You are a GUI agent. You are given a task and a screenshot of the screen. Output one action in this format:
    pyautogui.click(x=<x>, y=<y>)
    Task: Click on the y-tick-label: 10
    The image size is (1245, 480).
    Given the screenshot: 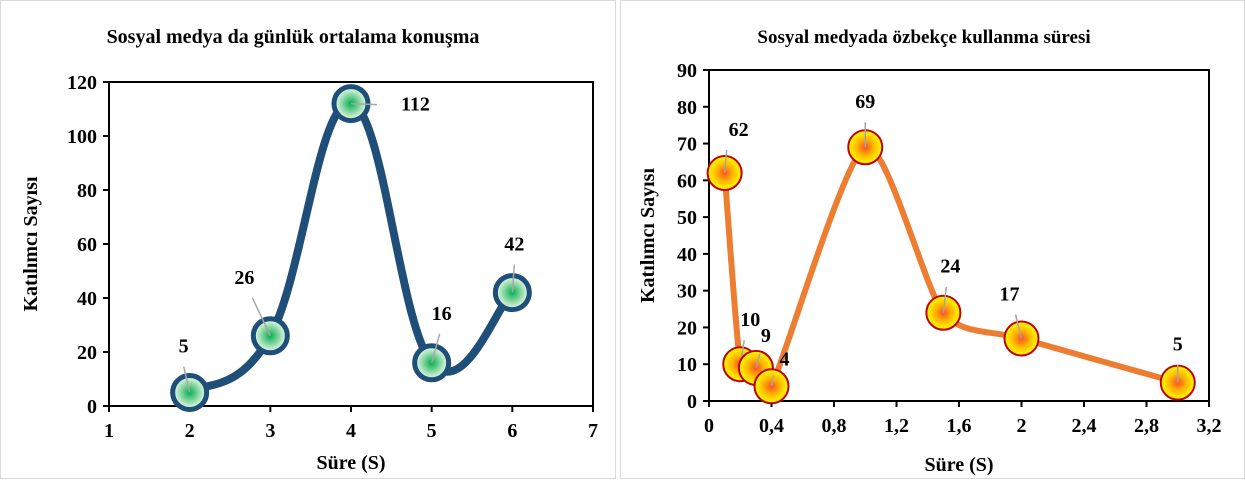 What is the action you would take?
    pyautogui.click(x=687, y=365)
    